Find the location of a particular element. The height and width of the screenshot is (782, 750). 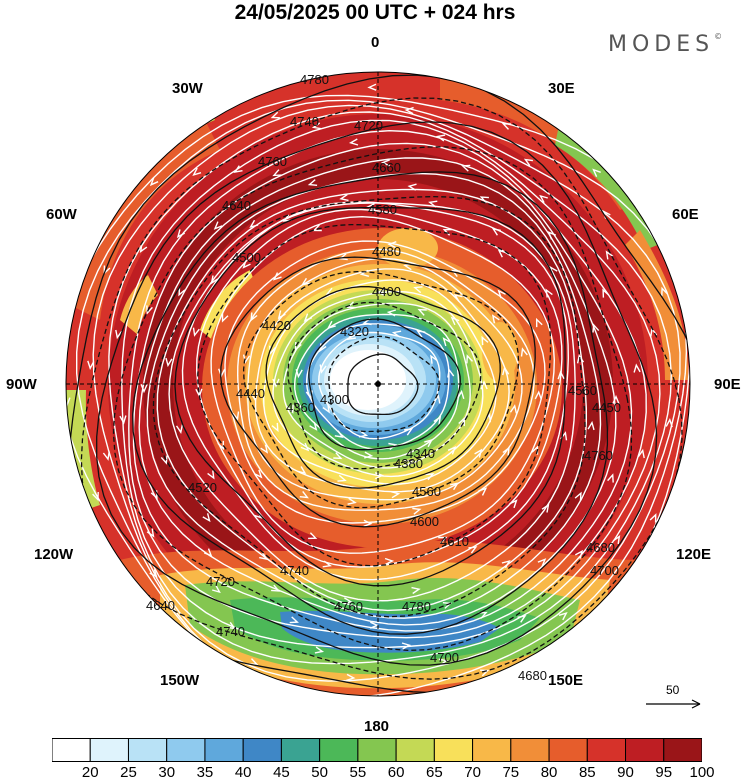

lon-label-120e: 120E is located at coordinates (694, 554).